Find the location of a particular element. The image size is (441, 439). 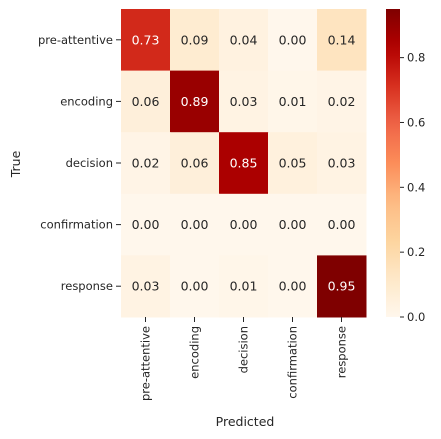

y-tick-label: response is located at coordinates (87, 286).